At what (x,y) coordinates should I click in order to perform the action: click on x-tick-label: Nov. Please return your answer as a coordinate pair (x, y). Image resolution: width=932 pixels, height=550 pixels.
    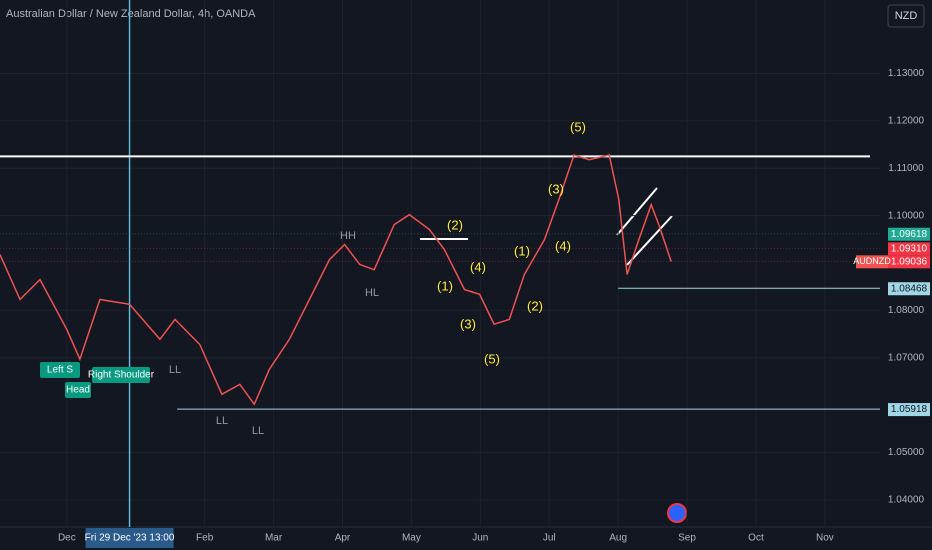
    Looking at the image, I should click on (825, 538).